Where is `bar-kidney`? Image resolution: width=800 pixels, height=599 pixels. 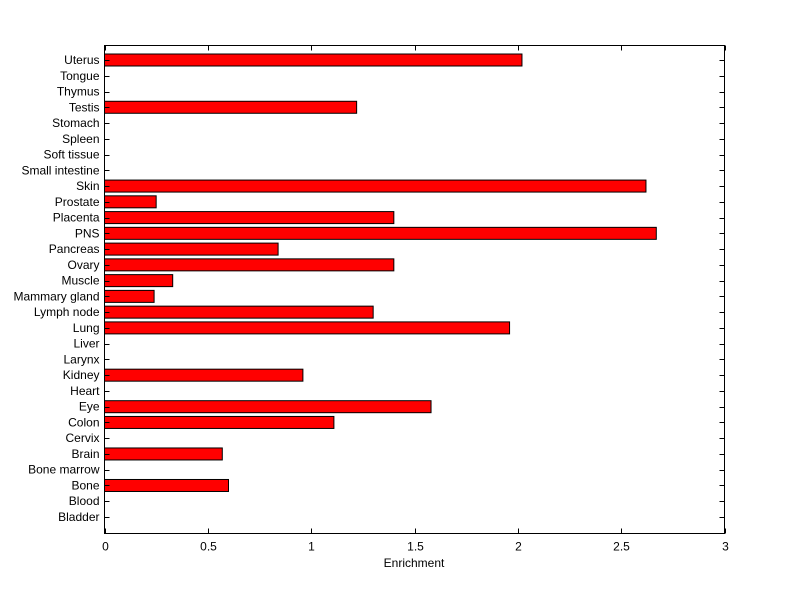 bar-kidney is located at coordinates (204, 375).